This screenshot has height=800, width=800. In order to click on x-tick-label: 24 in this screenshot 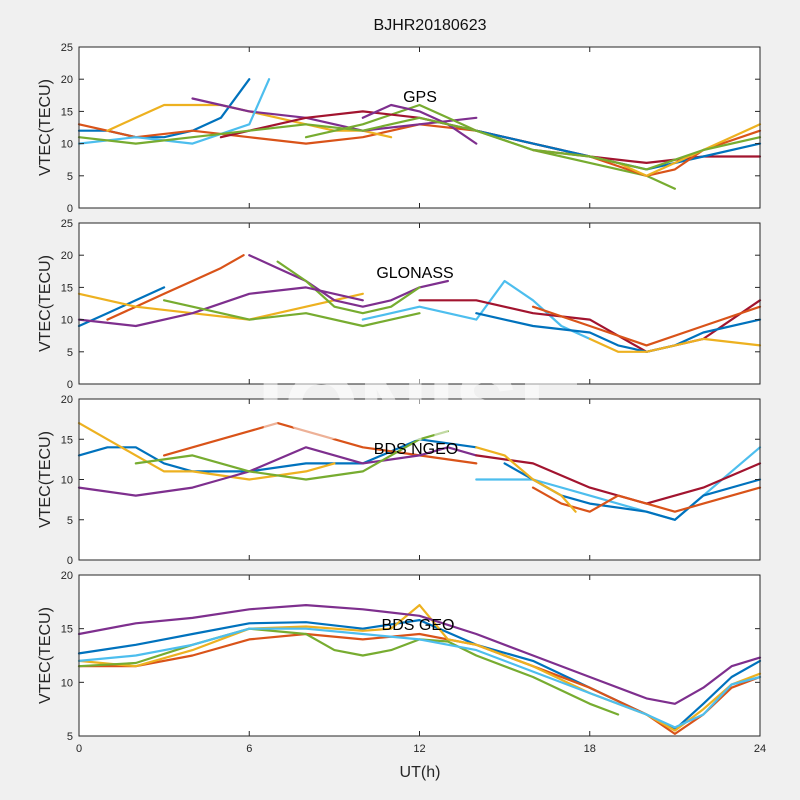, I will do `click(760, 749)`.